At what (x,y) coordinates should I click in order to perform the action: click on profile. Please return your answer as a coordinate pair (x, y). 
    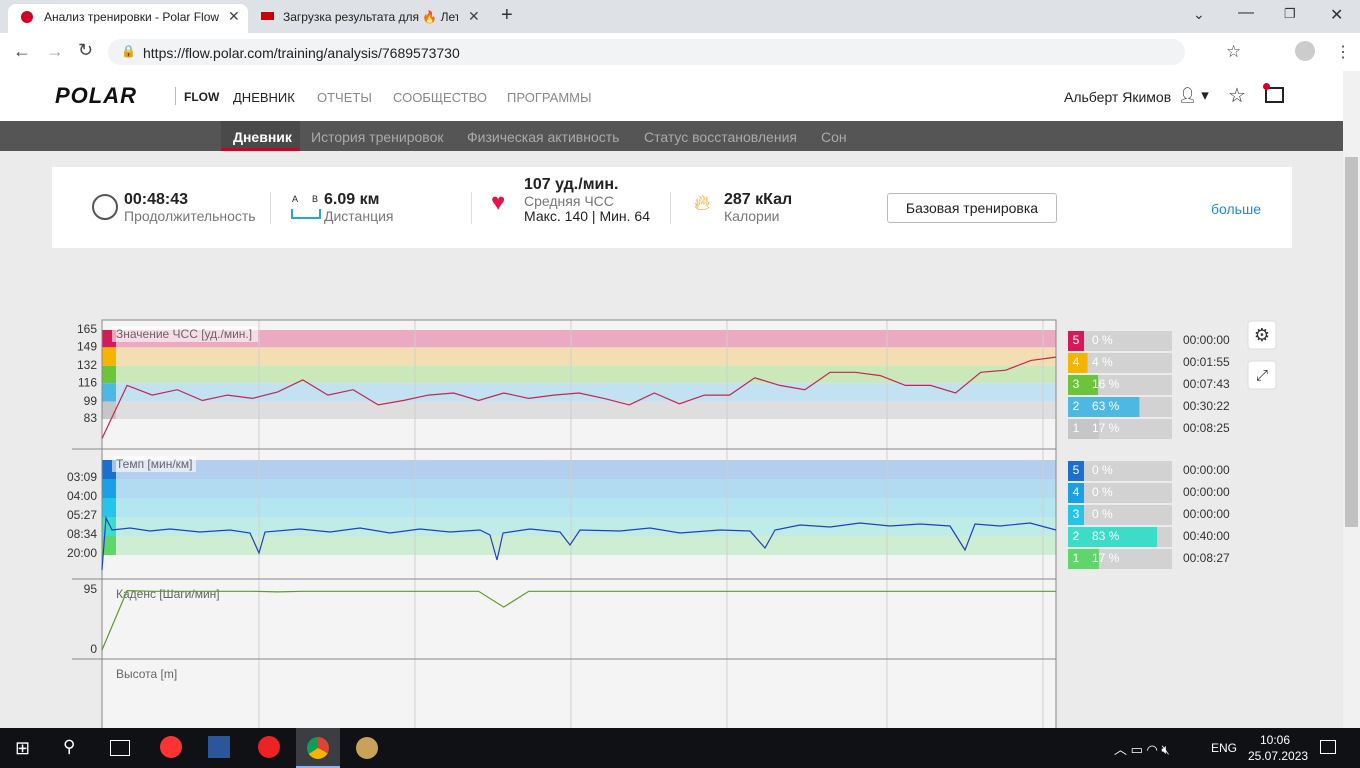
    Looking at the image, I should click on (1305, 51).